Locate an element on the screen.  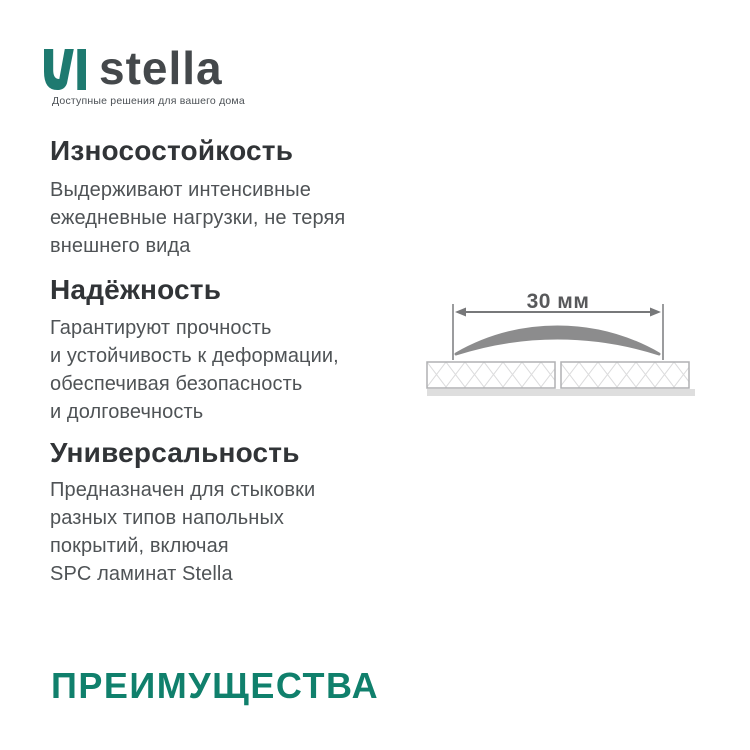
threshold-strip is located at coordinates (557, 340).